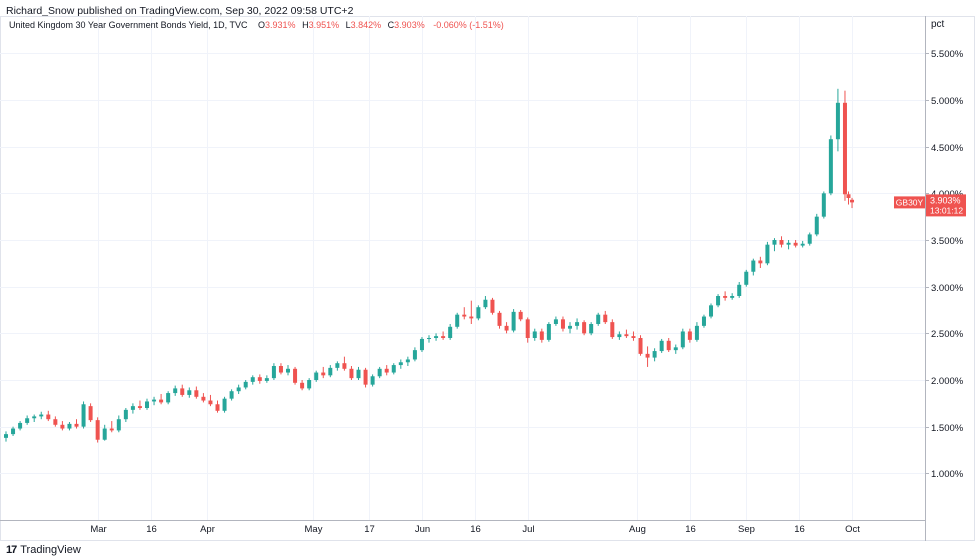 This screenshot has width=975, height=559. I want to click on legend-low-label: L, so click(348, 25).